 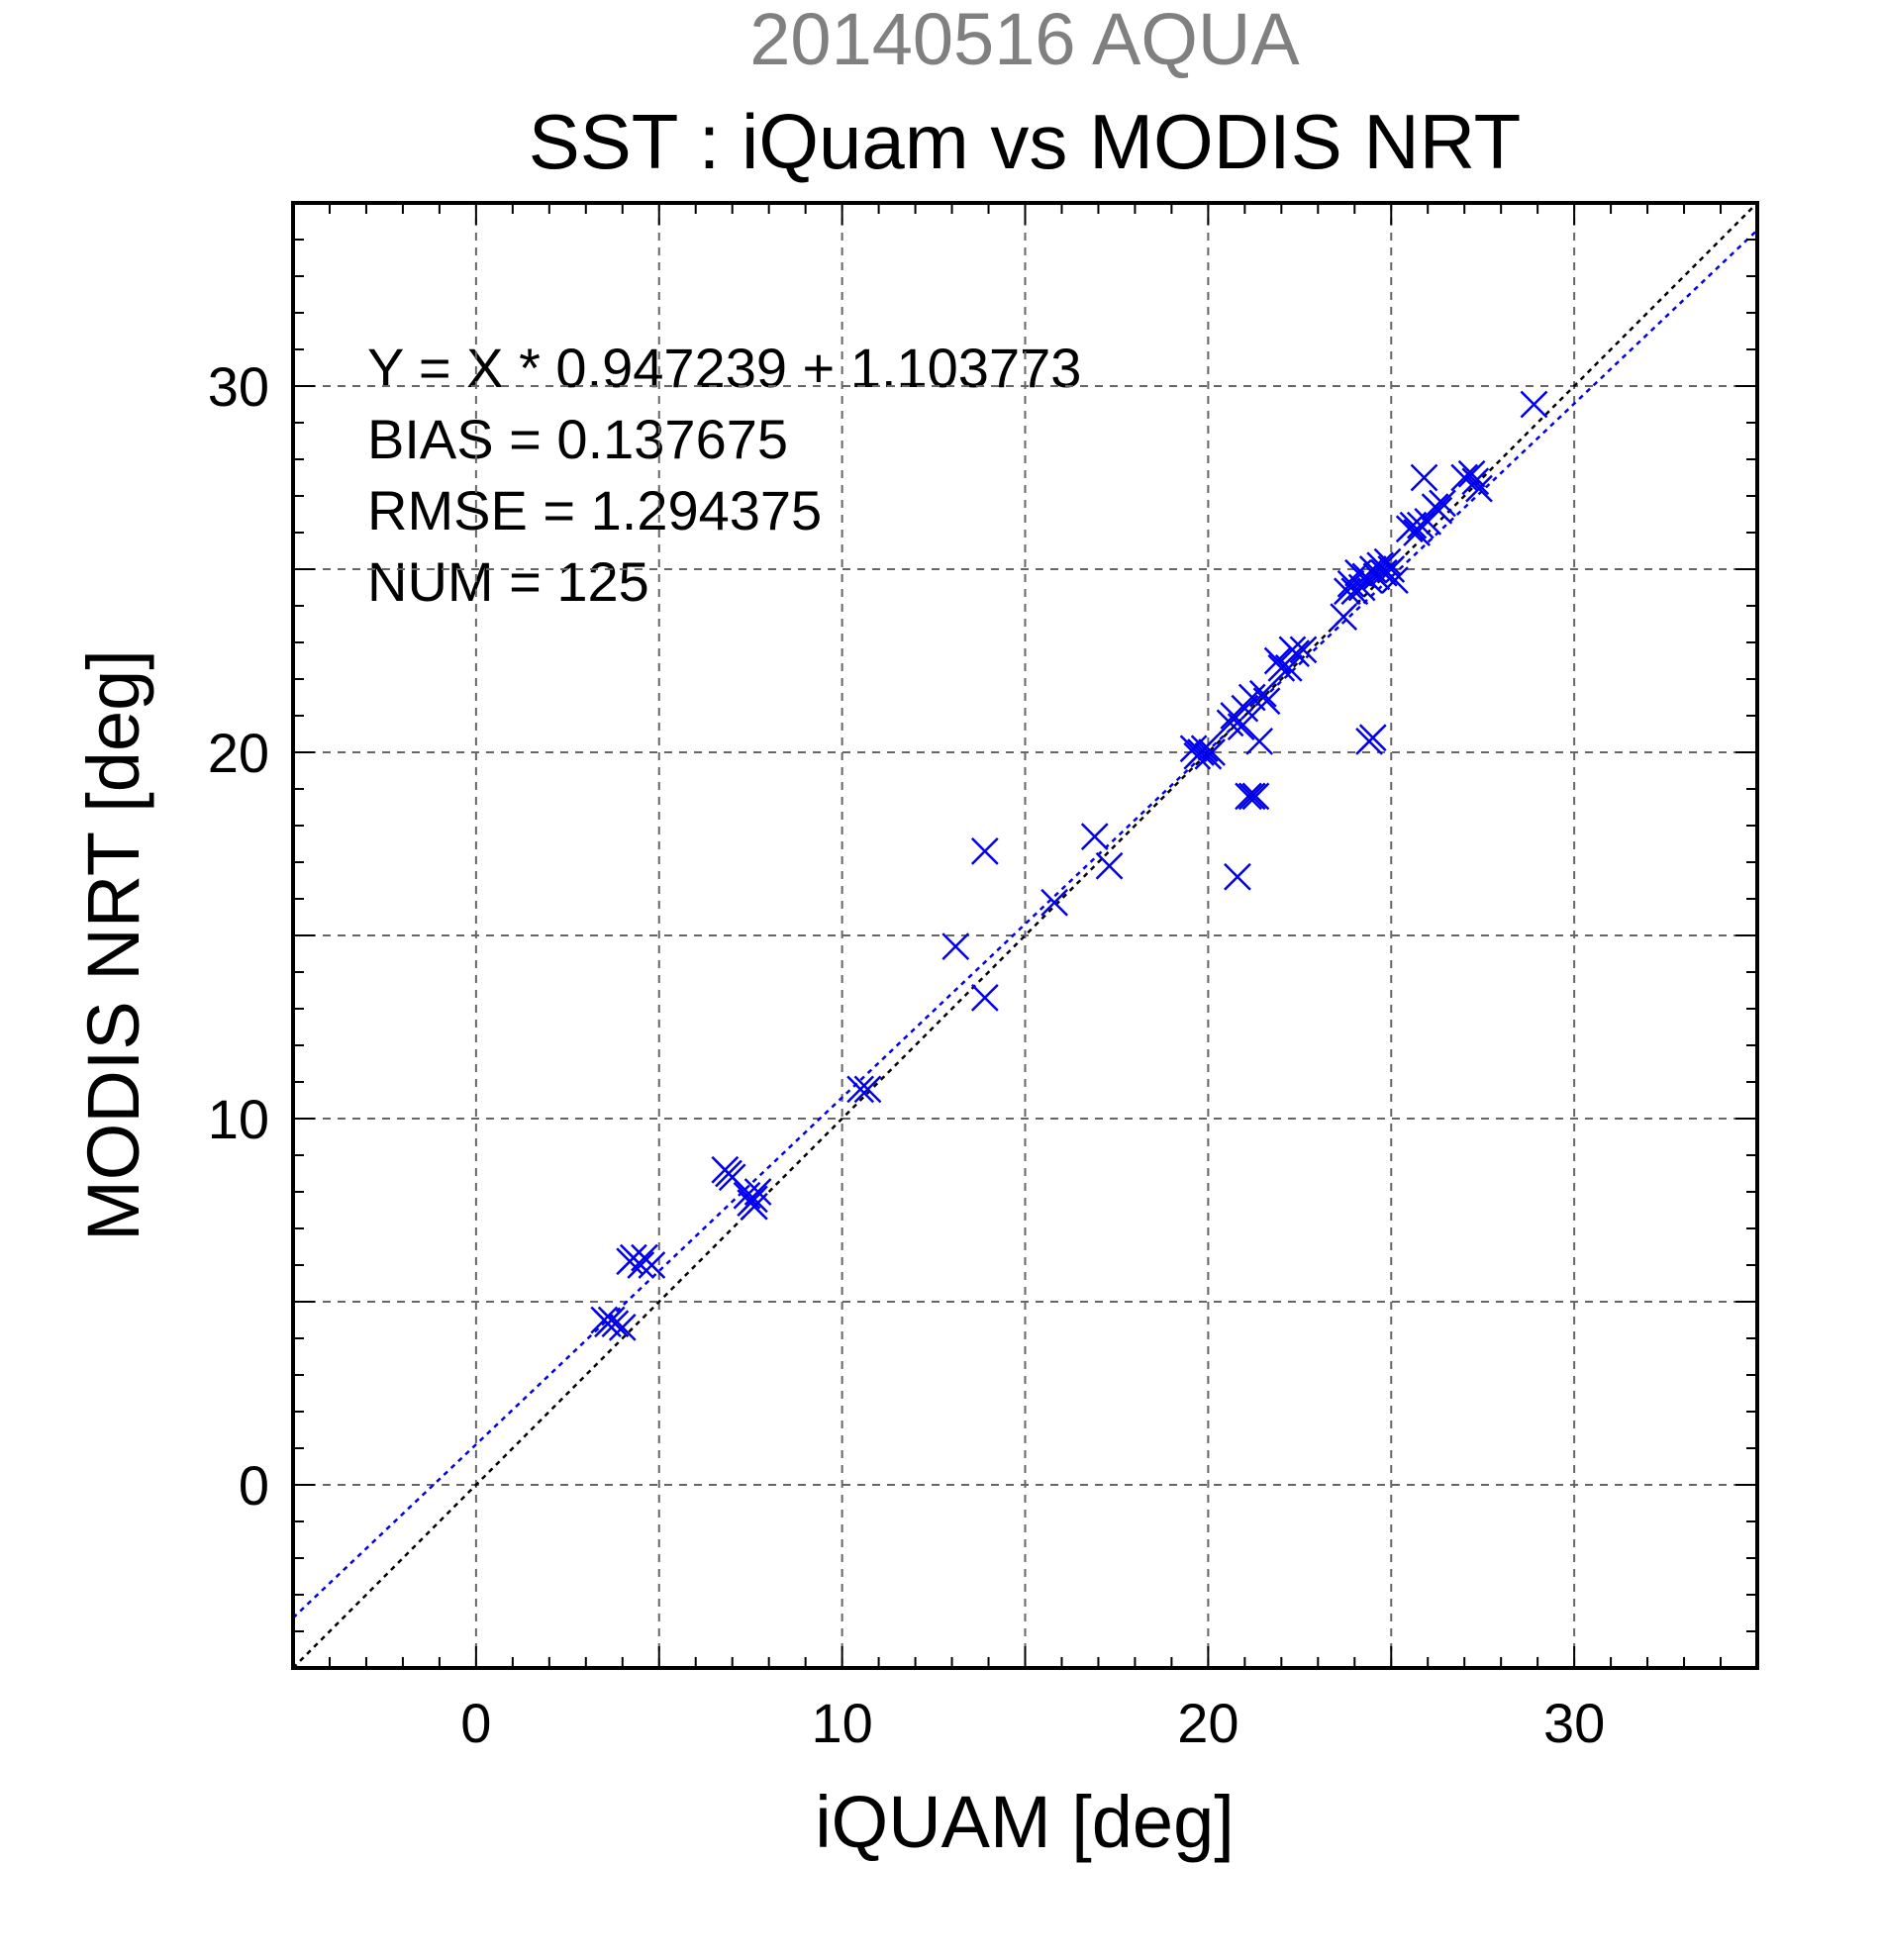 I want to click on annotation-1: Y = X * 0.947239 + 1.103773, so click(x=724, y=368).